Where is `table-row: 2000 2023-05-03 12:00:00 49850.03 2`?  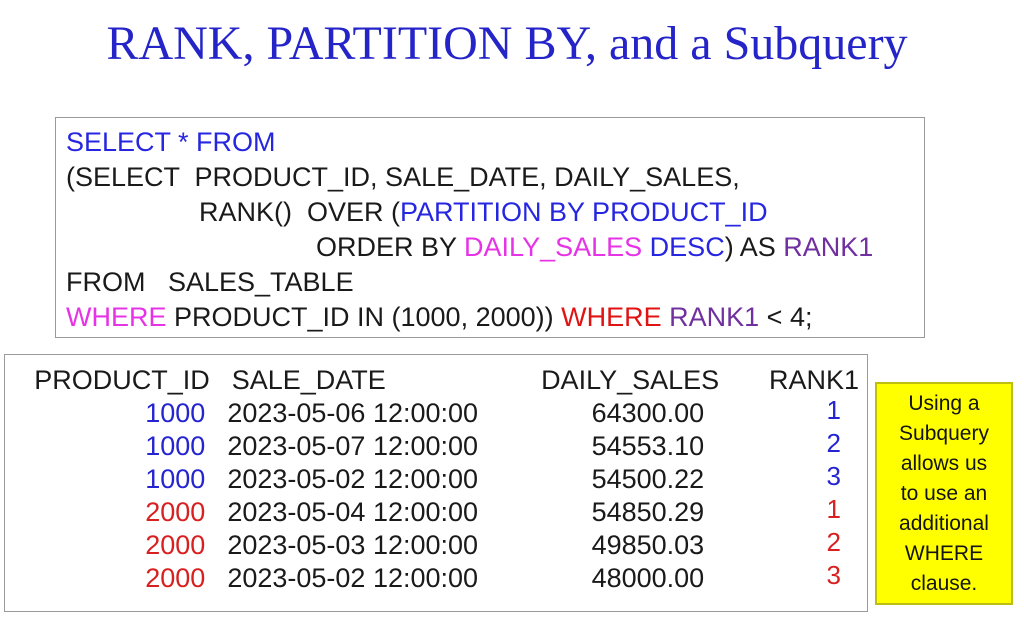 table-row: 2000 2023-05-03 12:00:00 49850.03 2 is located at coordinates (436, 544).